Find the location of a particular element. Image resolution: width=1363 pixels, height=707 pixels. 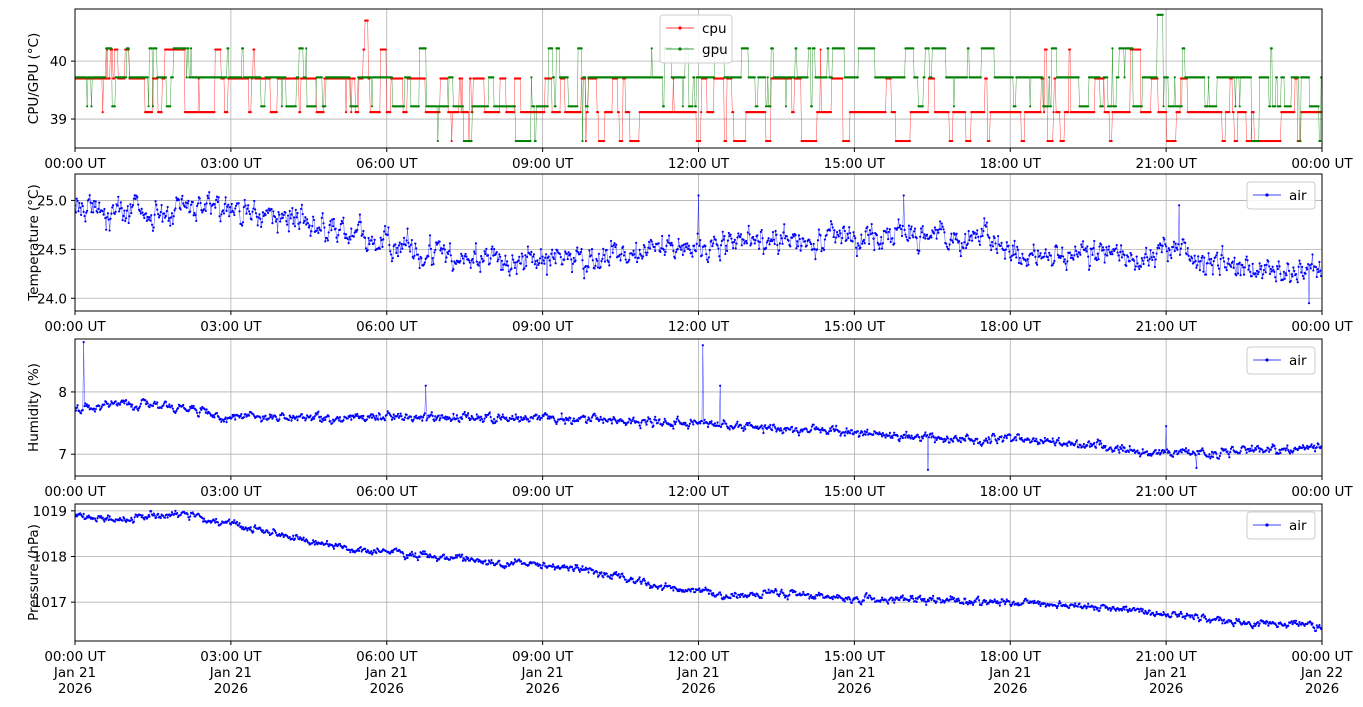

legend: cpu gpu is located at coordinates (696, 39).